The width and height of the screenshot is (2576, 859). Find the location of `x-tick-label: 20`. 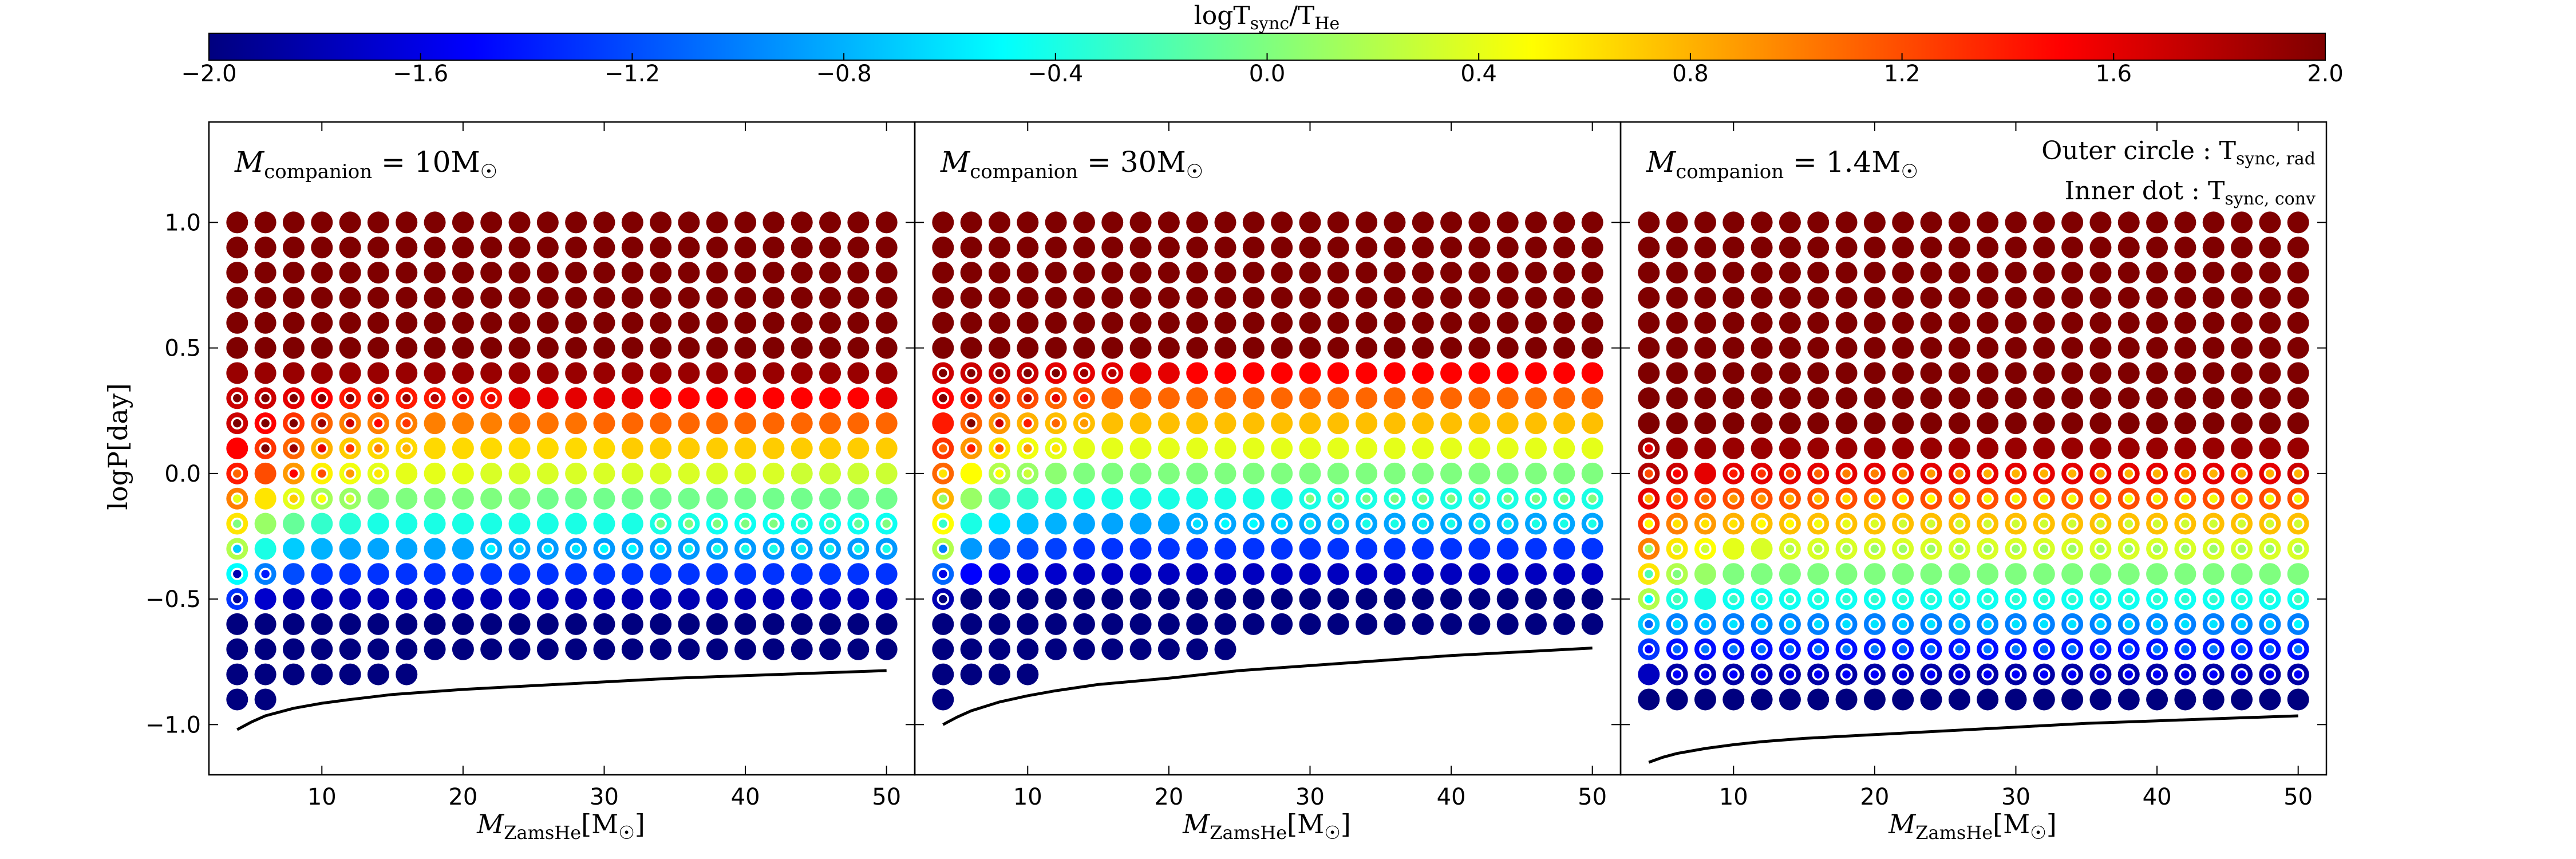

x-tick-label: 20 is located at coordinates (462, 797).